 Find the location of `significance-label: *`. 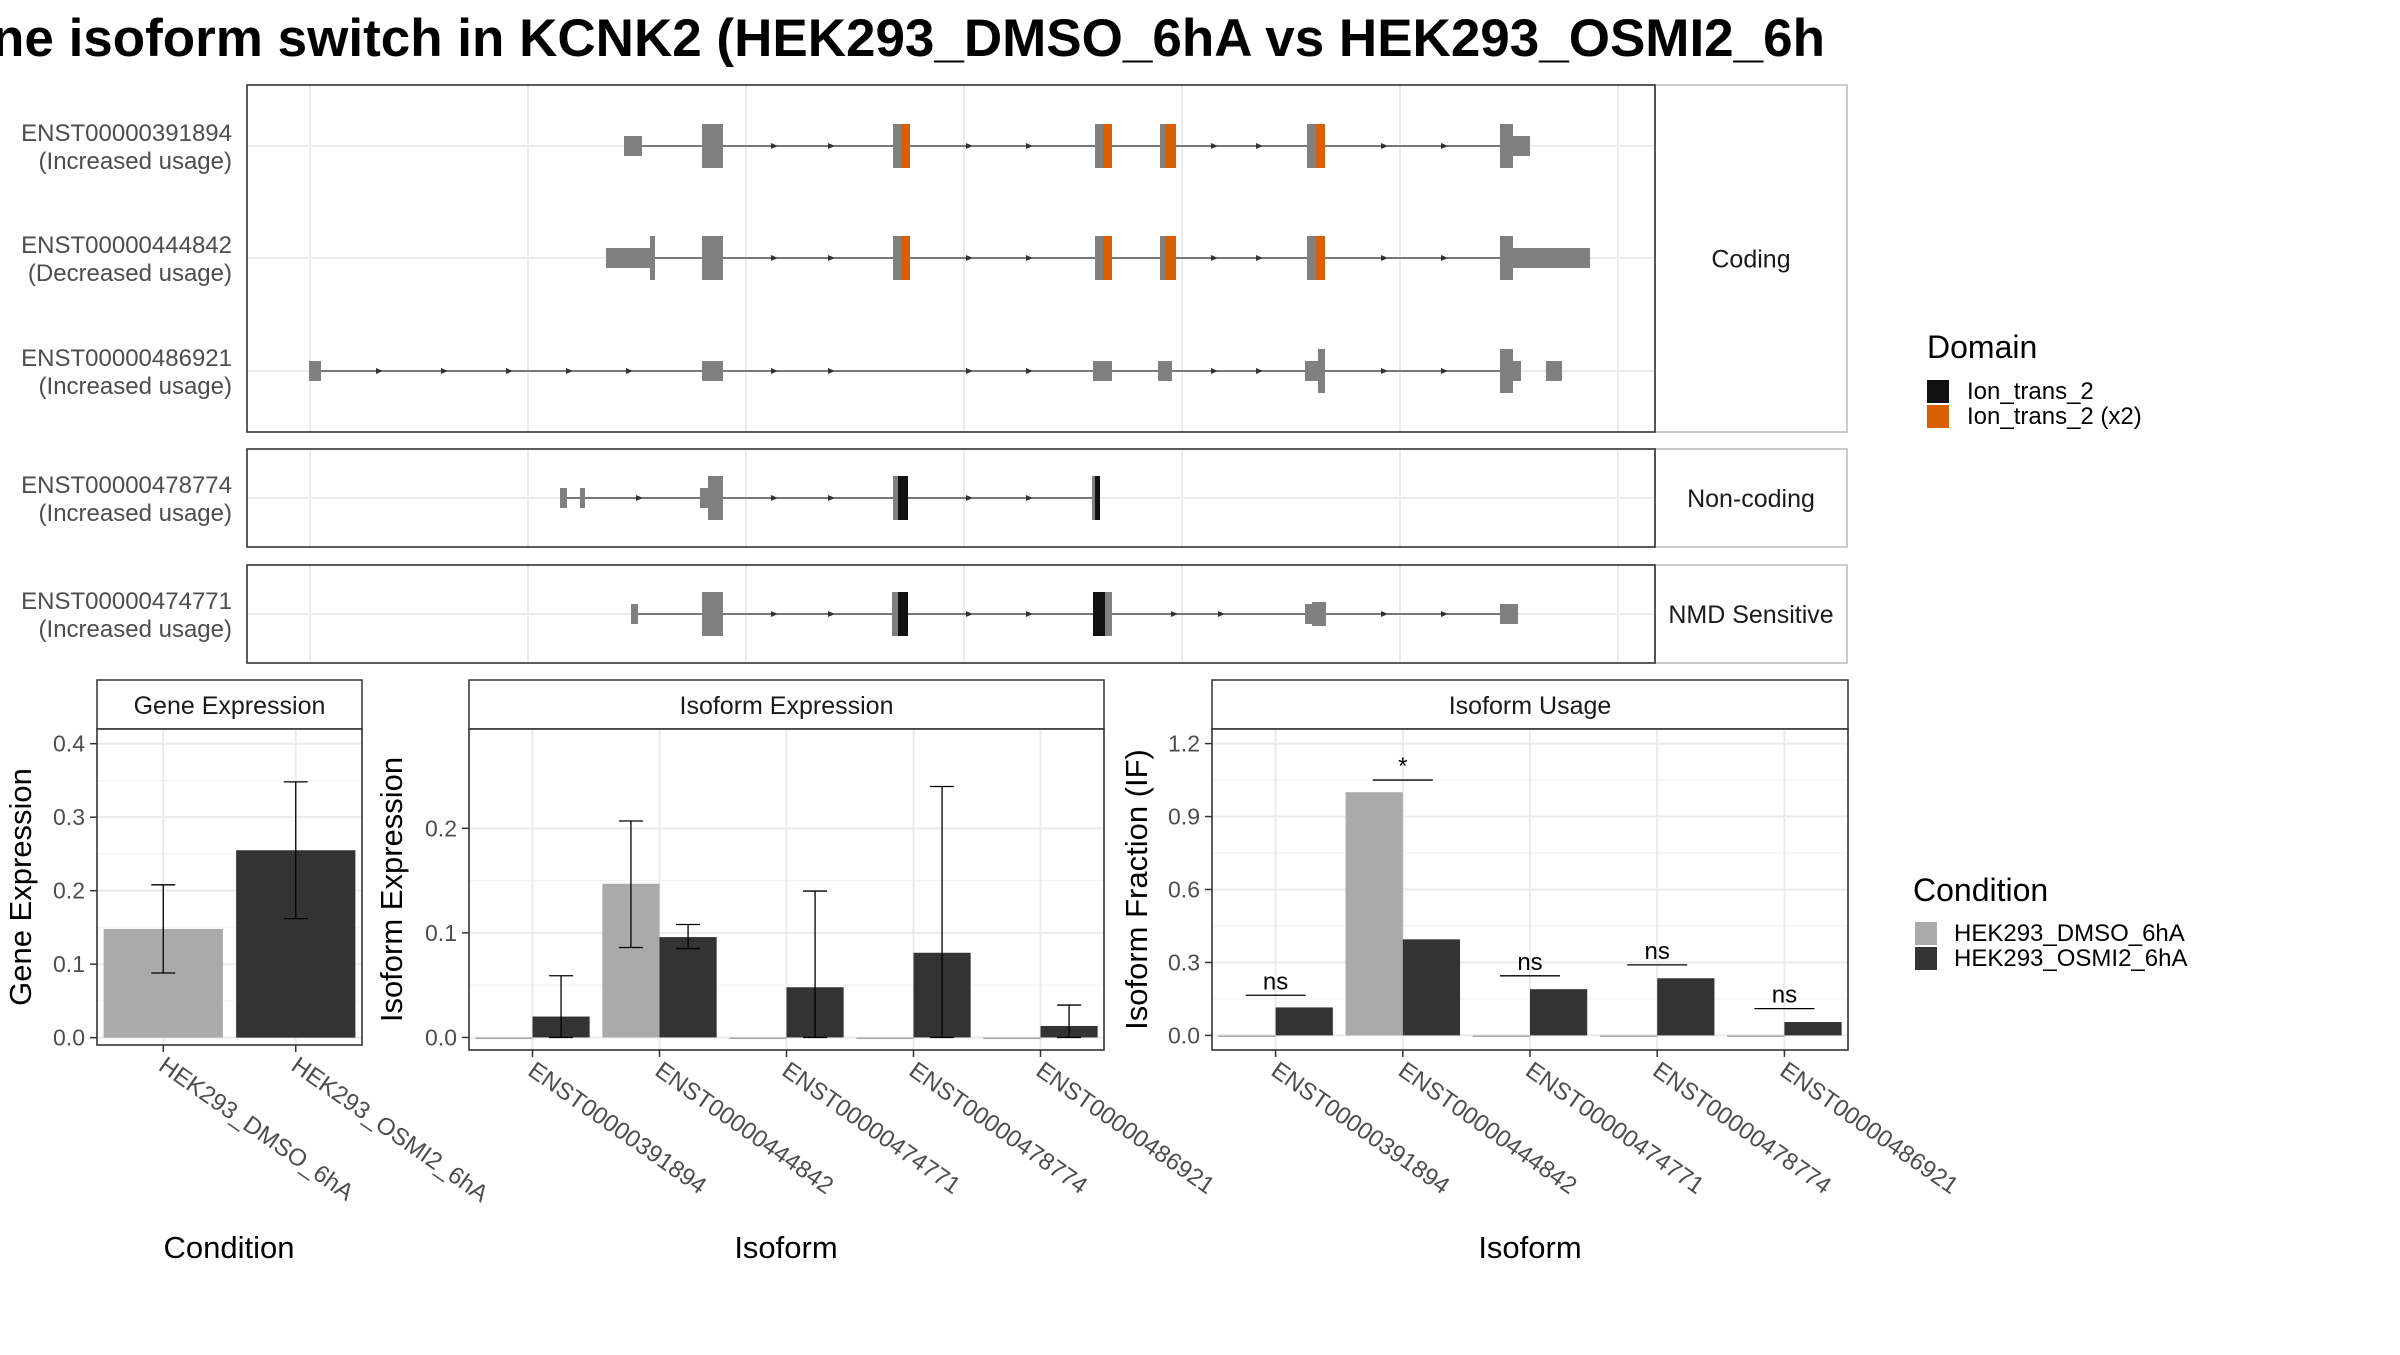

significance-label: * is located at coordinates (1402, 766).